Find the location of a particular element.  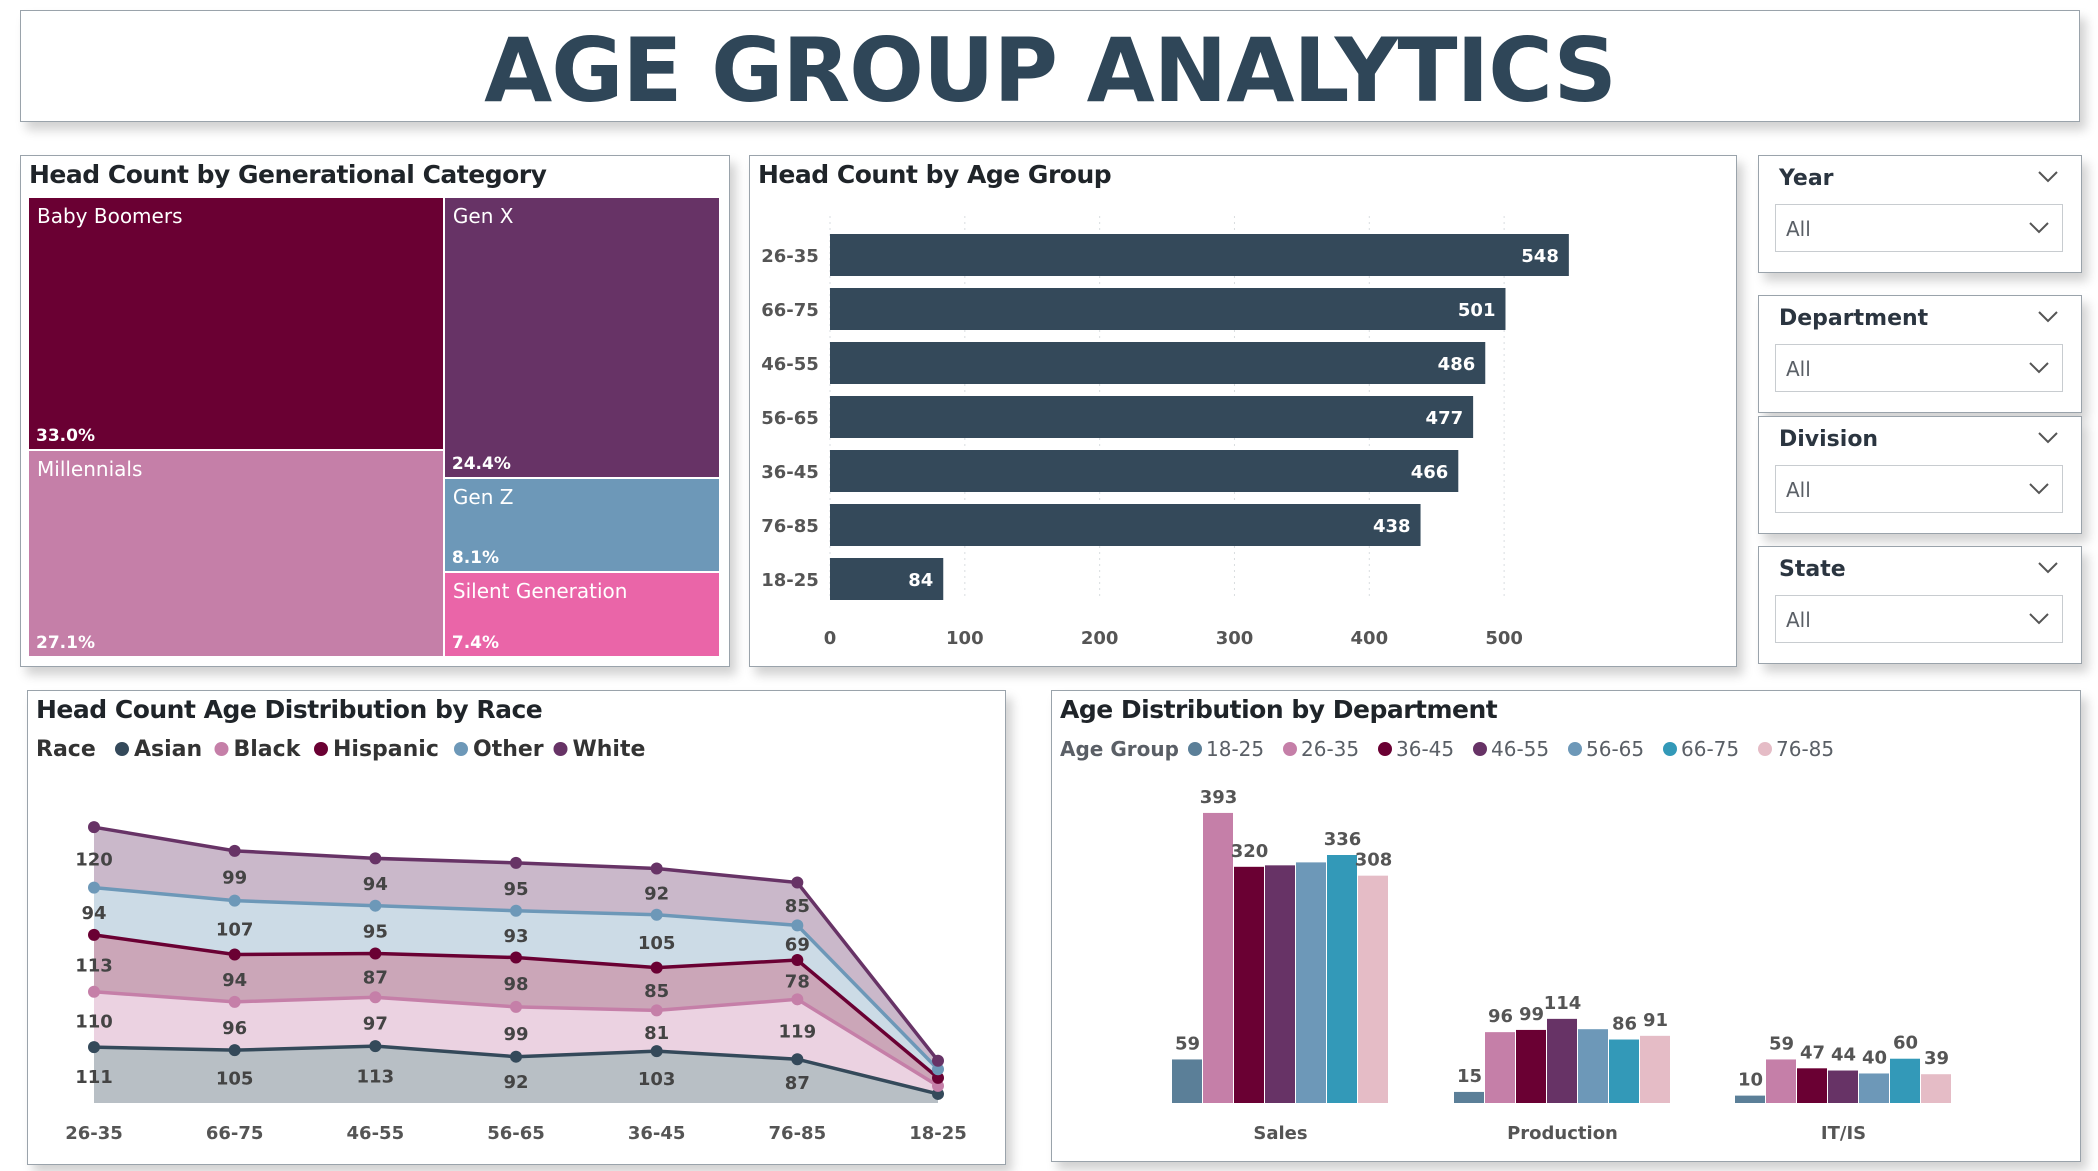

division-dropdown: All is located at coordinates (1919, 489).